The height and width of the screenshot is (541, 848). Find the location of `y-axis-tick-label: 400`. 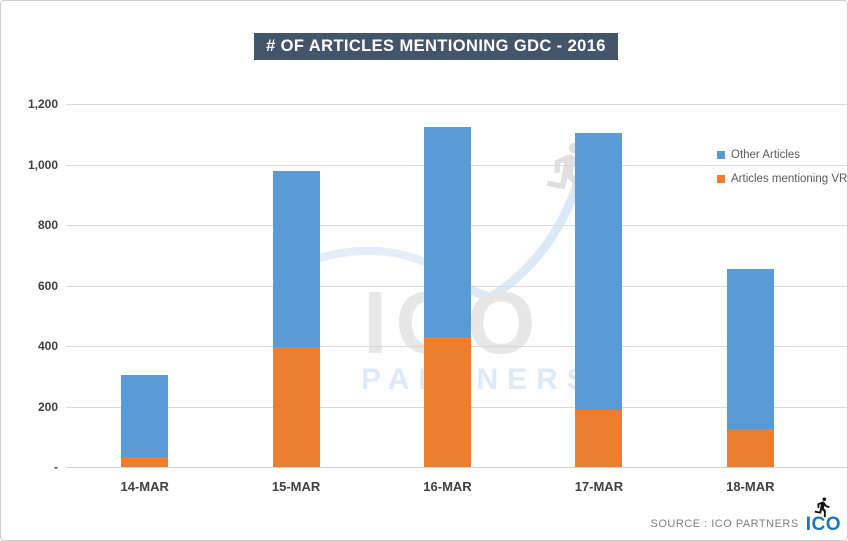

y-axis-tick-label: 400 is located at coordinates (47, 346).